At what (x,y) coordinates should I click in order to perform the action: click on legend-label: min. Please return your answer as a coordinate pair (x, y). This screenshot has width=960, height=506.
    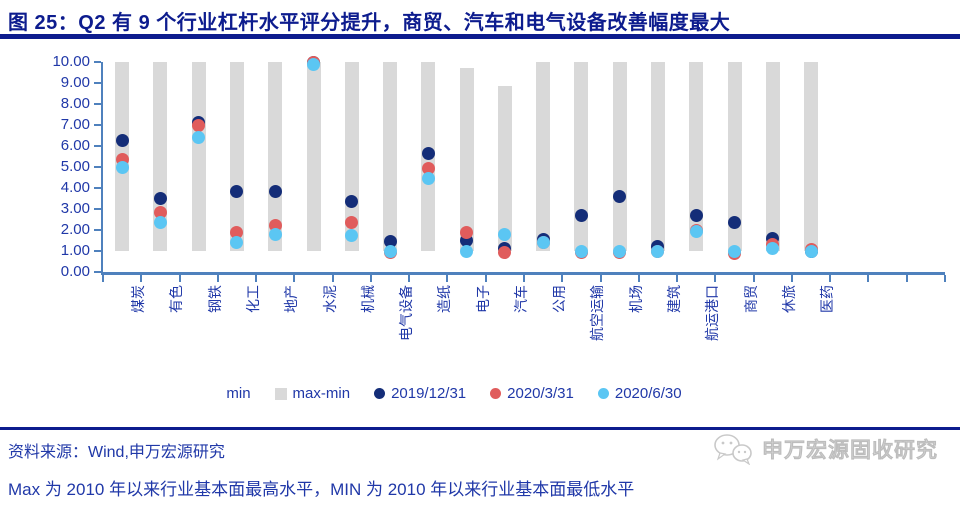
    Looking at the image, I should click on (238, 393).